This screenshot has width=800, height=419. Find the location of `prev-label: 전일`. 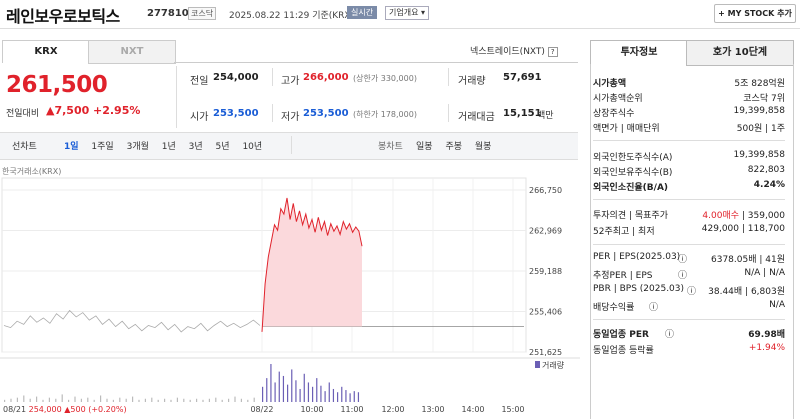

prev-label: 전일 is located at coordinates (199, 81).